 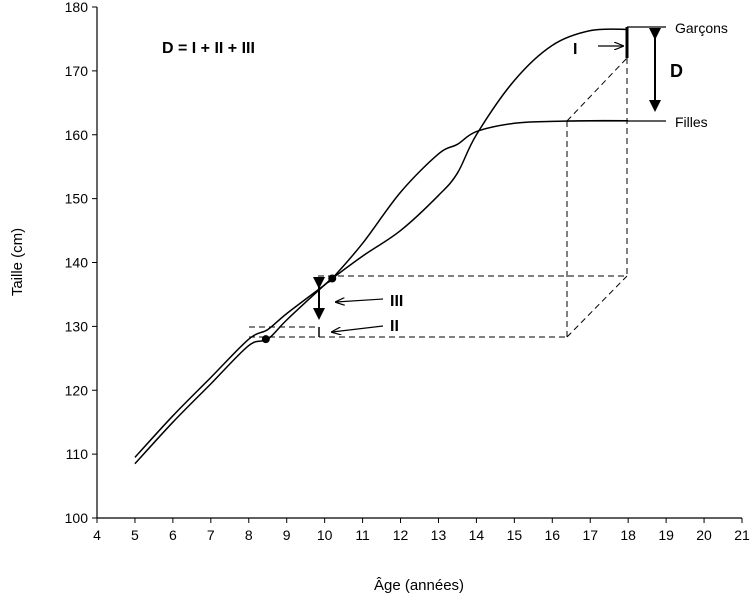 I want to click on y-tick-label: 120, so click(x=77, y=390).